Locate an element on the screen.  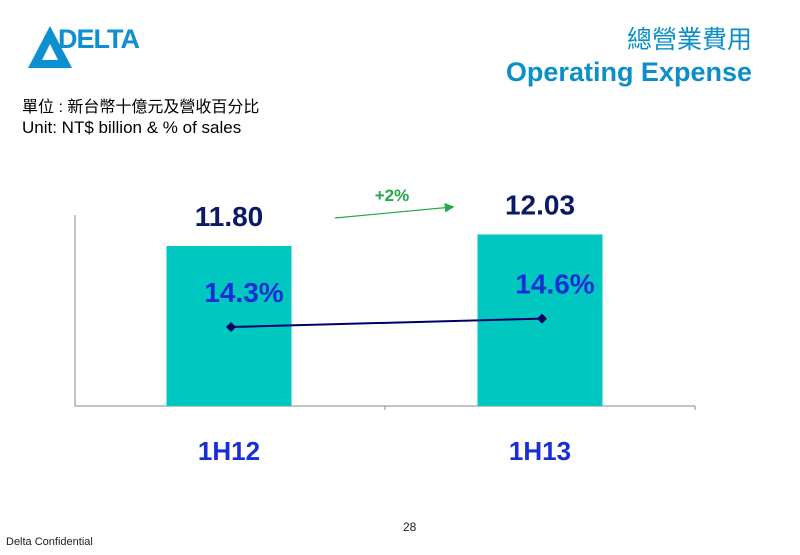
ratio-line is located at coordinates (386, 322).